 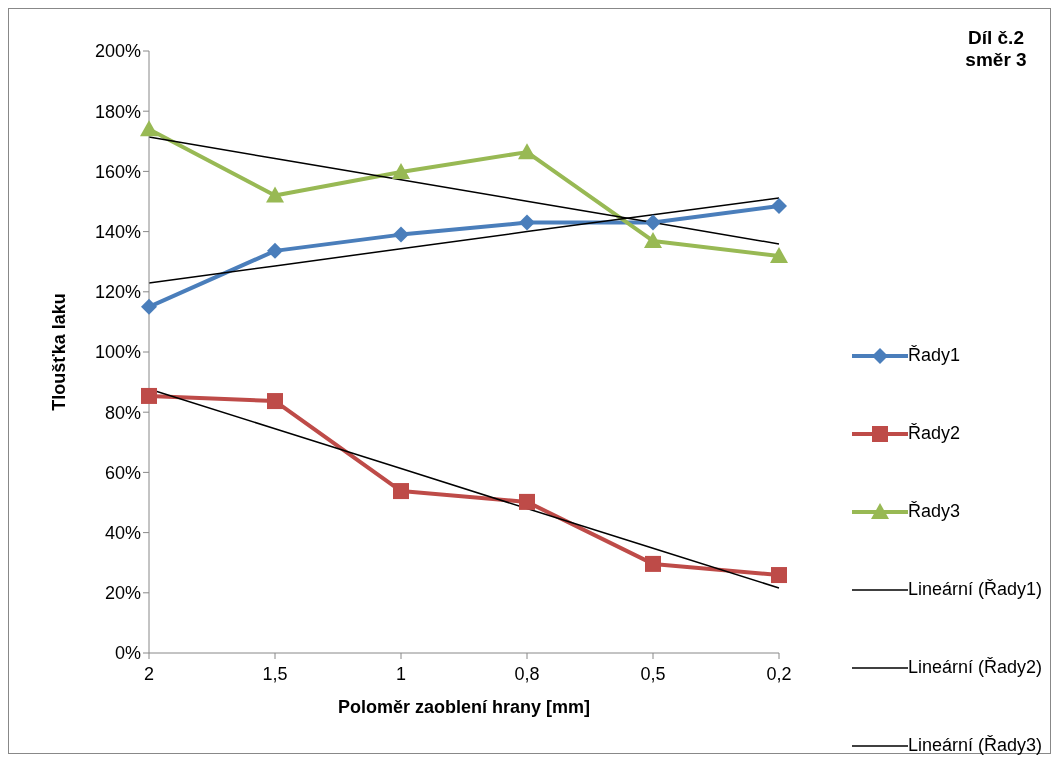 What do you see at coordinates (974, 667) in the screenshot?
I see `legend-label: Lineární (Řady2)` at bounding box center [974, 667].